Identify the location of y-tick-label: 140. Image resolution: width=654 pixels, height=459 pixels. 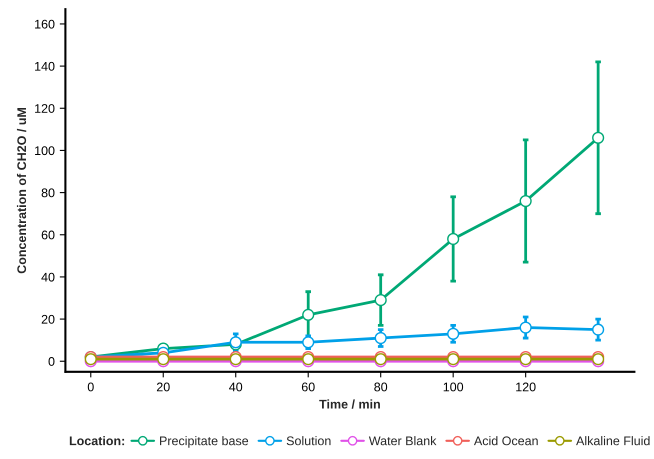
(44, 66).